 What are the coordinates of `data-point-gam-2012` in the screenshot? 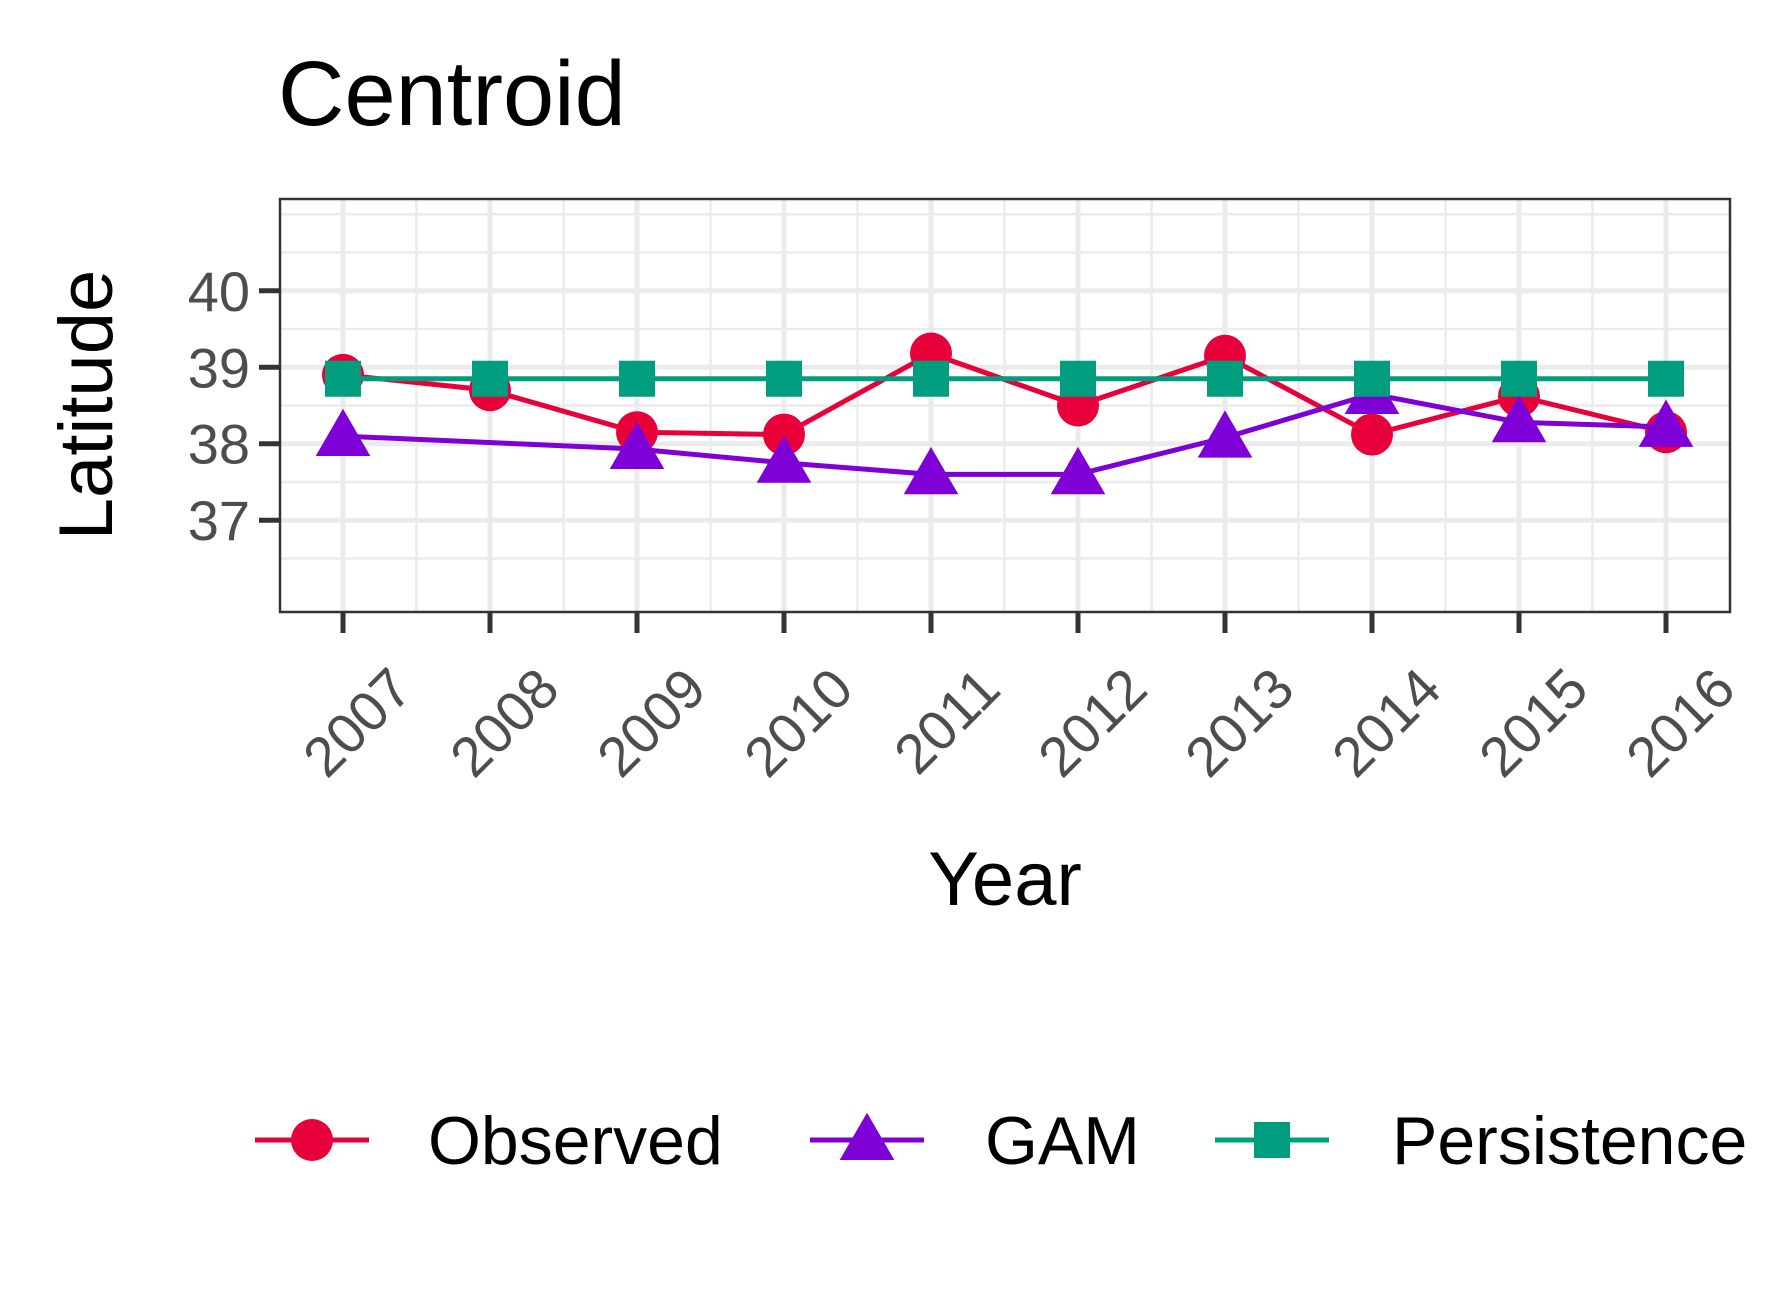 It's located at (1078, 471).